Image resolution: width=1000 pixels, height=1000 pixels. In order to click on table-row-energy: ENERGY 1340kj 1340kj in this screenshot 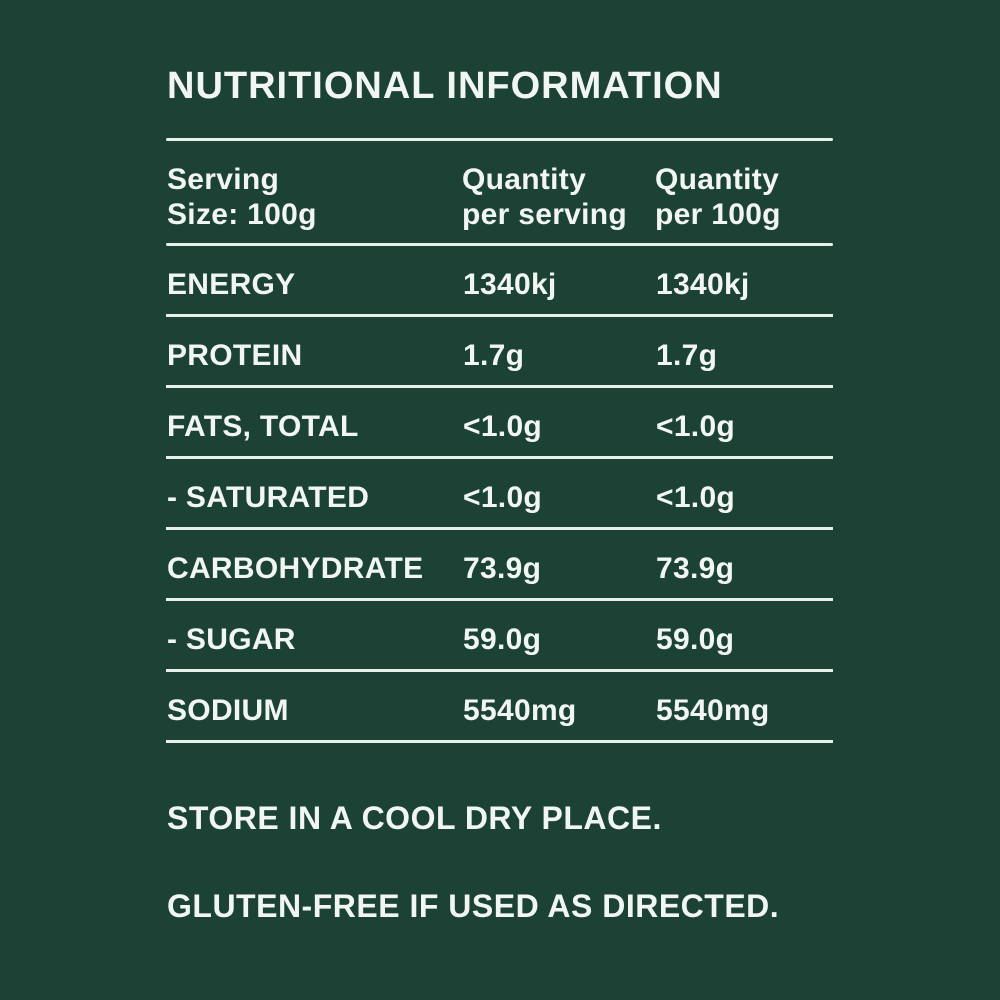, I will do `click(499, 281)`.